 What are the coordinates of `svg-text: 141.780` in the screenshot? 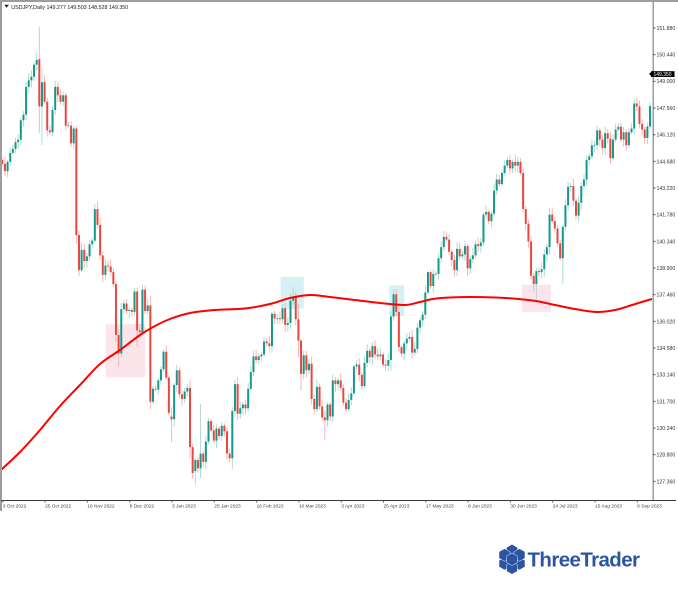 It's located at (666, 216).